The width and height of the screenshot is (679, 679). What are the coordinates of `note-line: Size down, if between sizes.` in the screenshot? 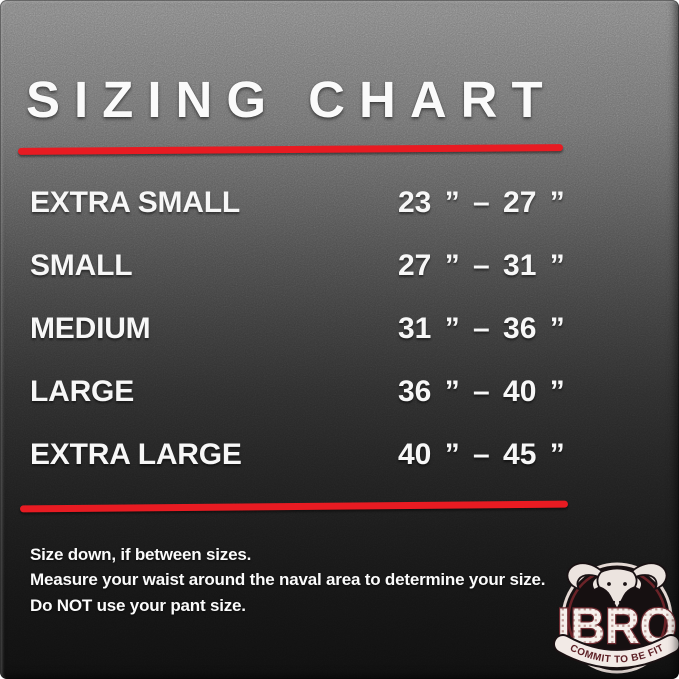 It's located at (141, 554).